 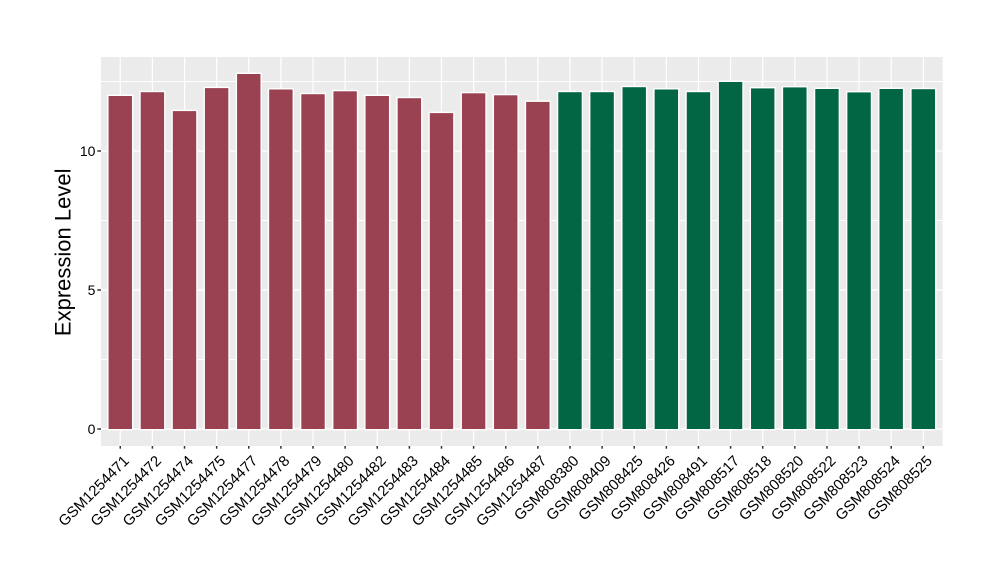 I want to click on svg-text: Expression Level, so click(x=63, y=253).